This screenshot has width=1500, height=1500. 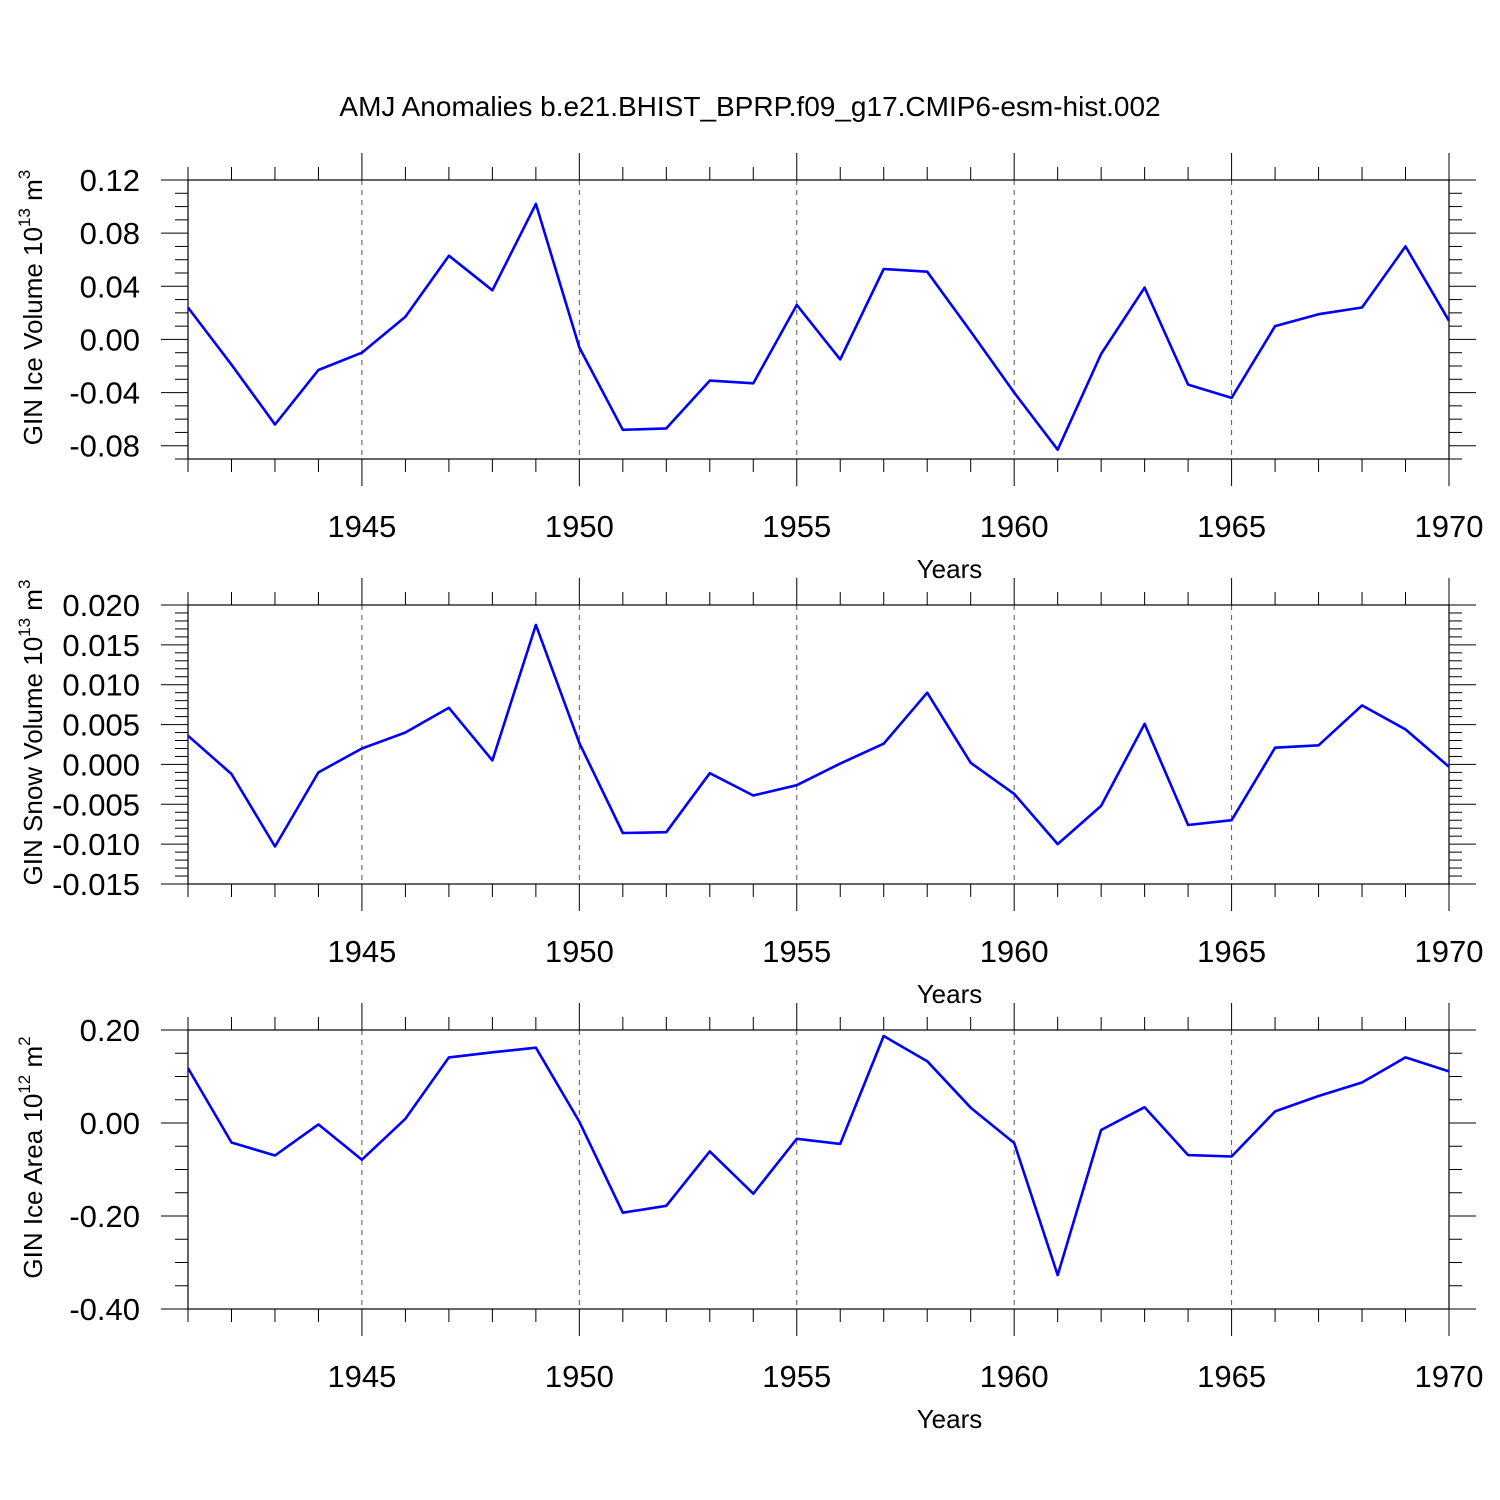 I want to click on y-tick-label: 0.20, so click(x=110, y=1030).